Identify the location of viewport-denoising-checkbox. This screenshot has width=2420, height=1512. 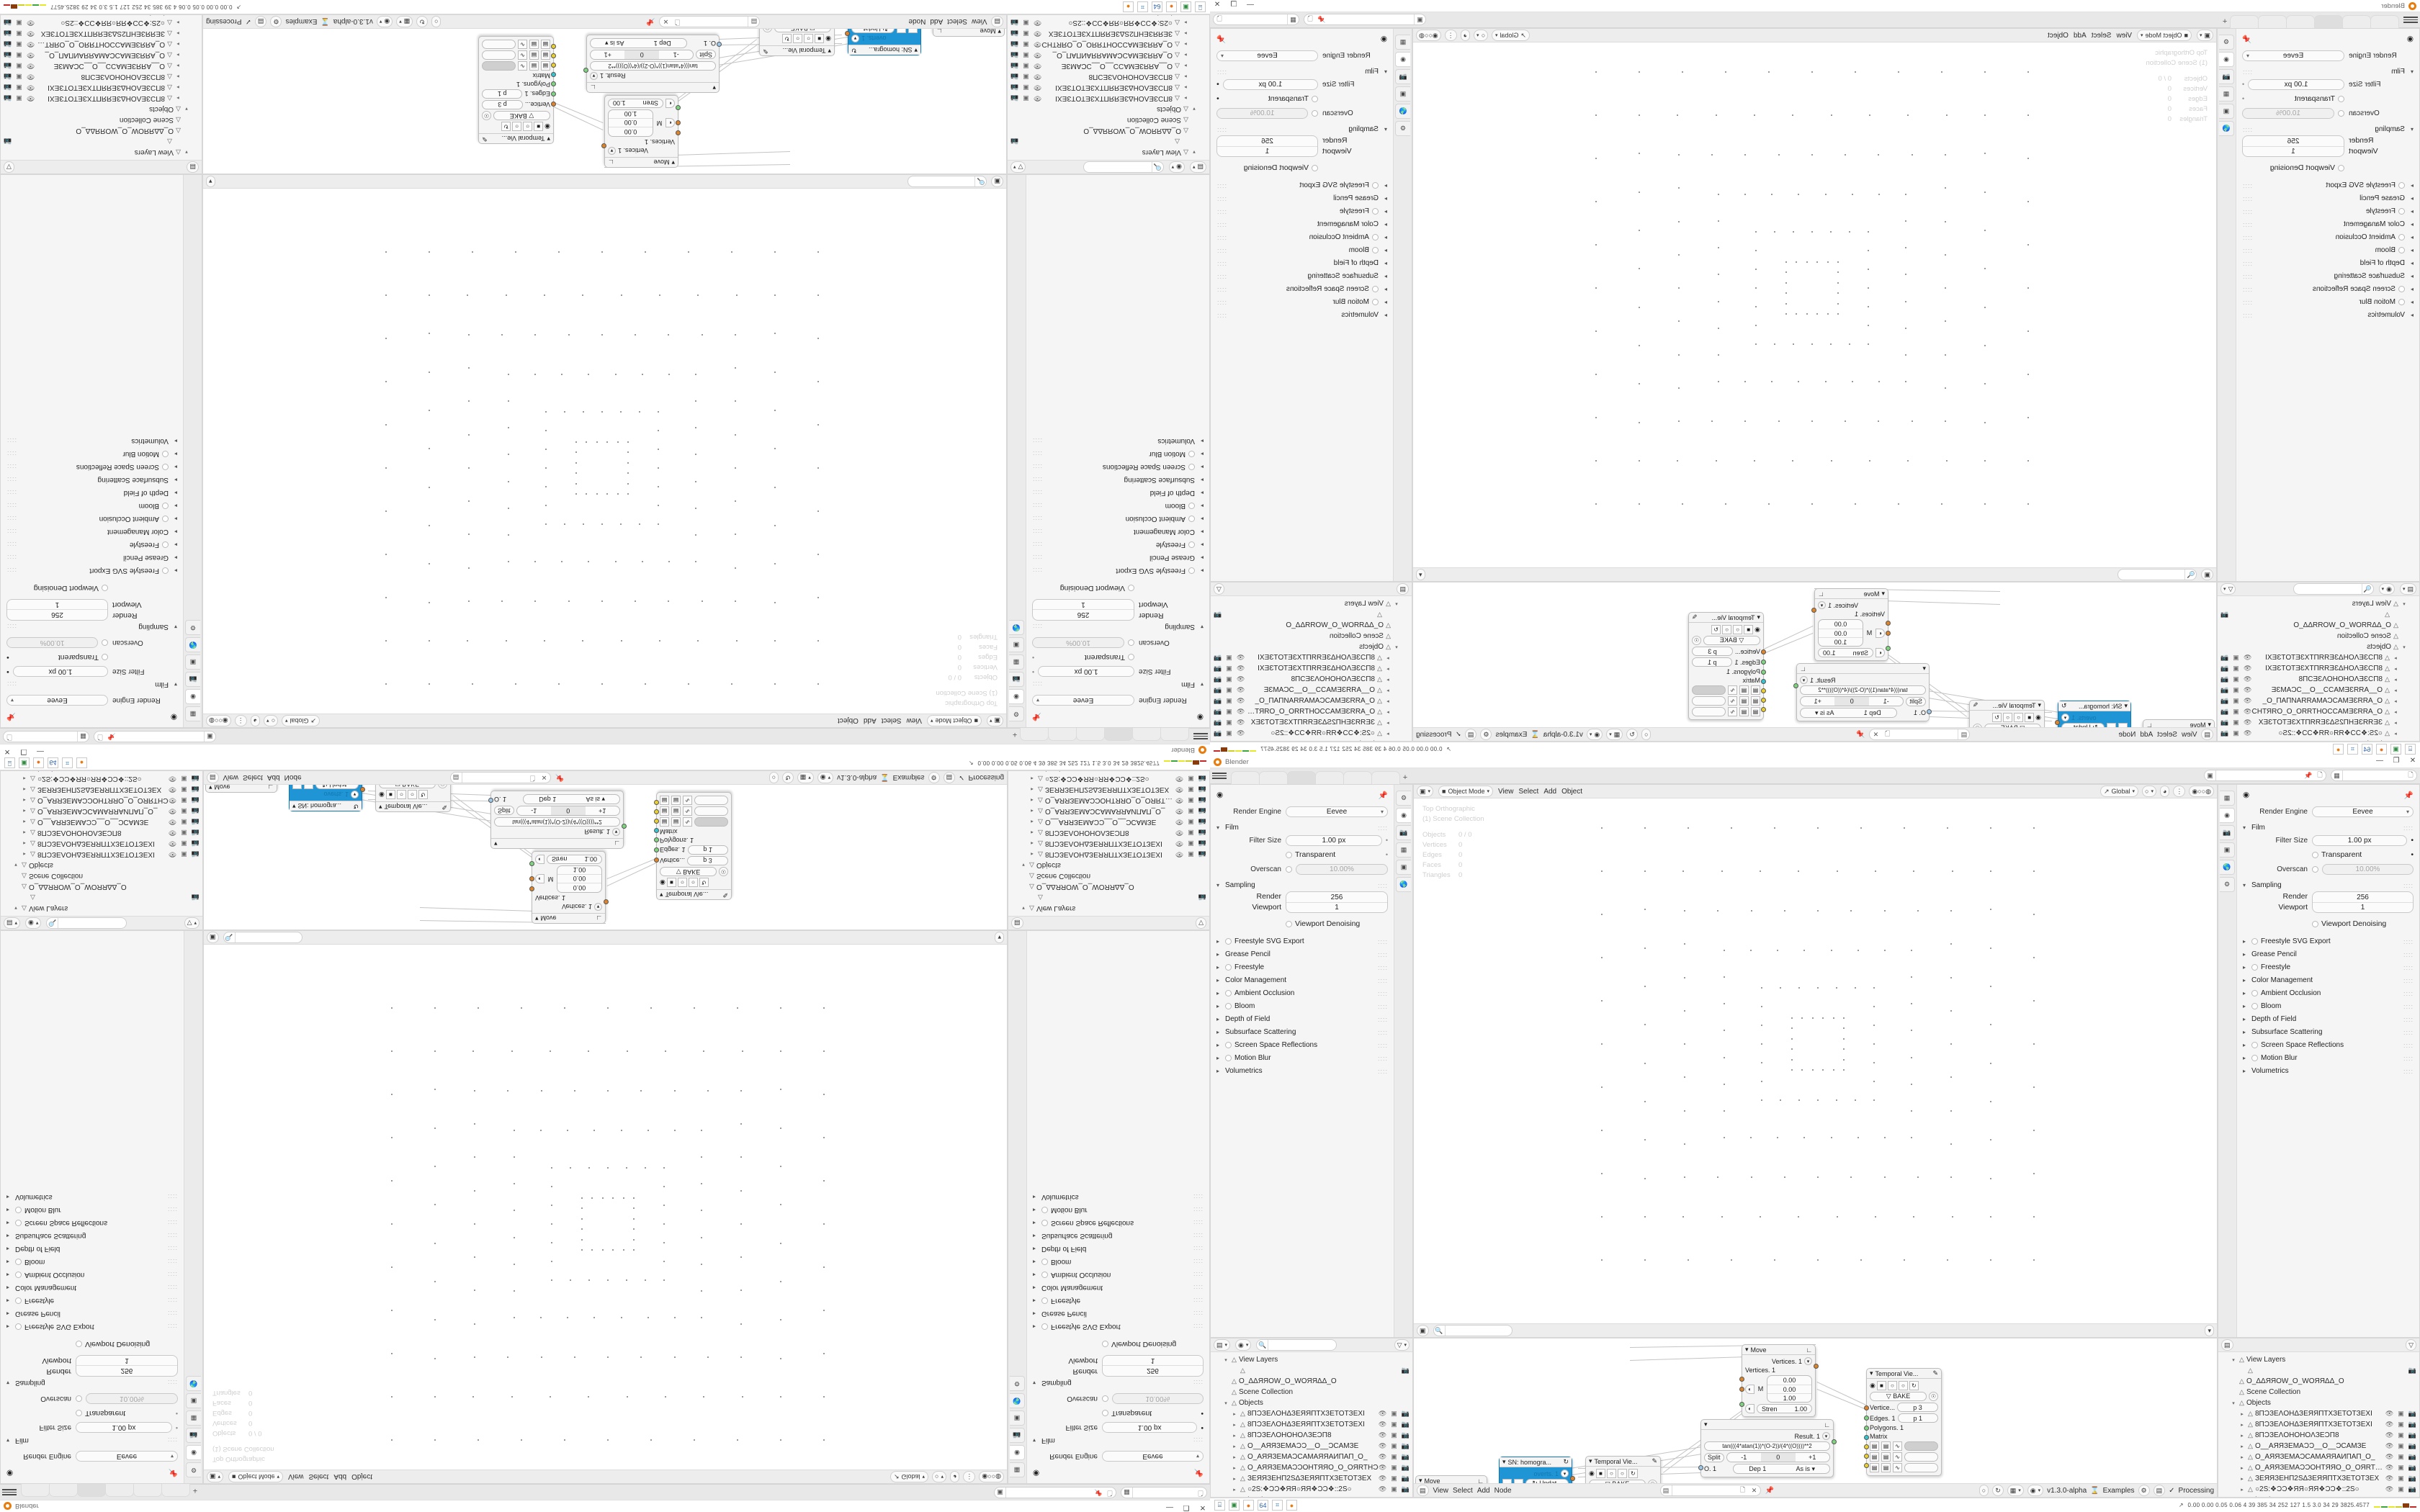
(105, 588).